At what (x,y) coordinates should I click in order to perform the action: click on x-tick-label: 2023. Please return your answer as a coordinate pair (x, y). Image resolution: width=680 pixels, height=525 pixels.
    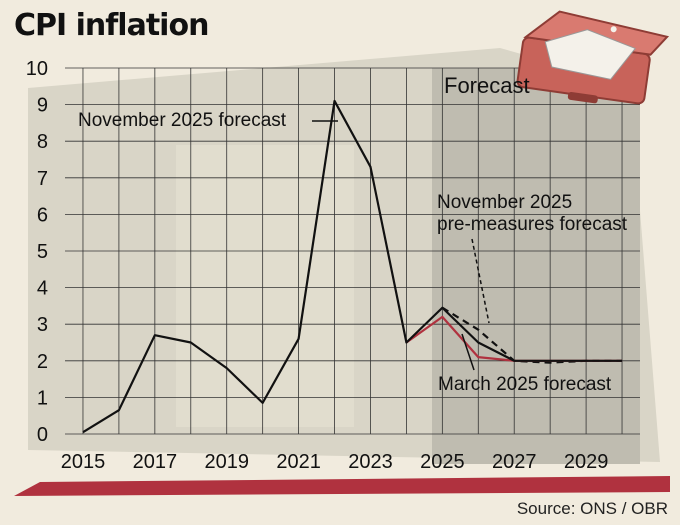
    Looking at the image, I should click on (370, 462).